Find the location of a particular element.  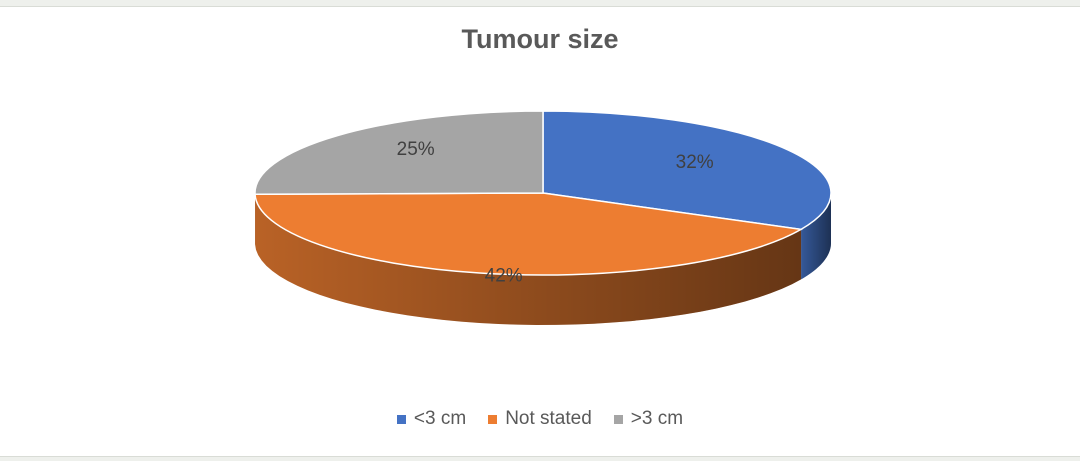

legend-label: Not stated is located at coordinates (548, 418).